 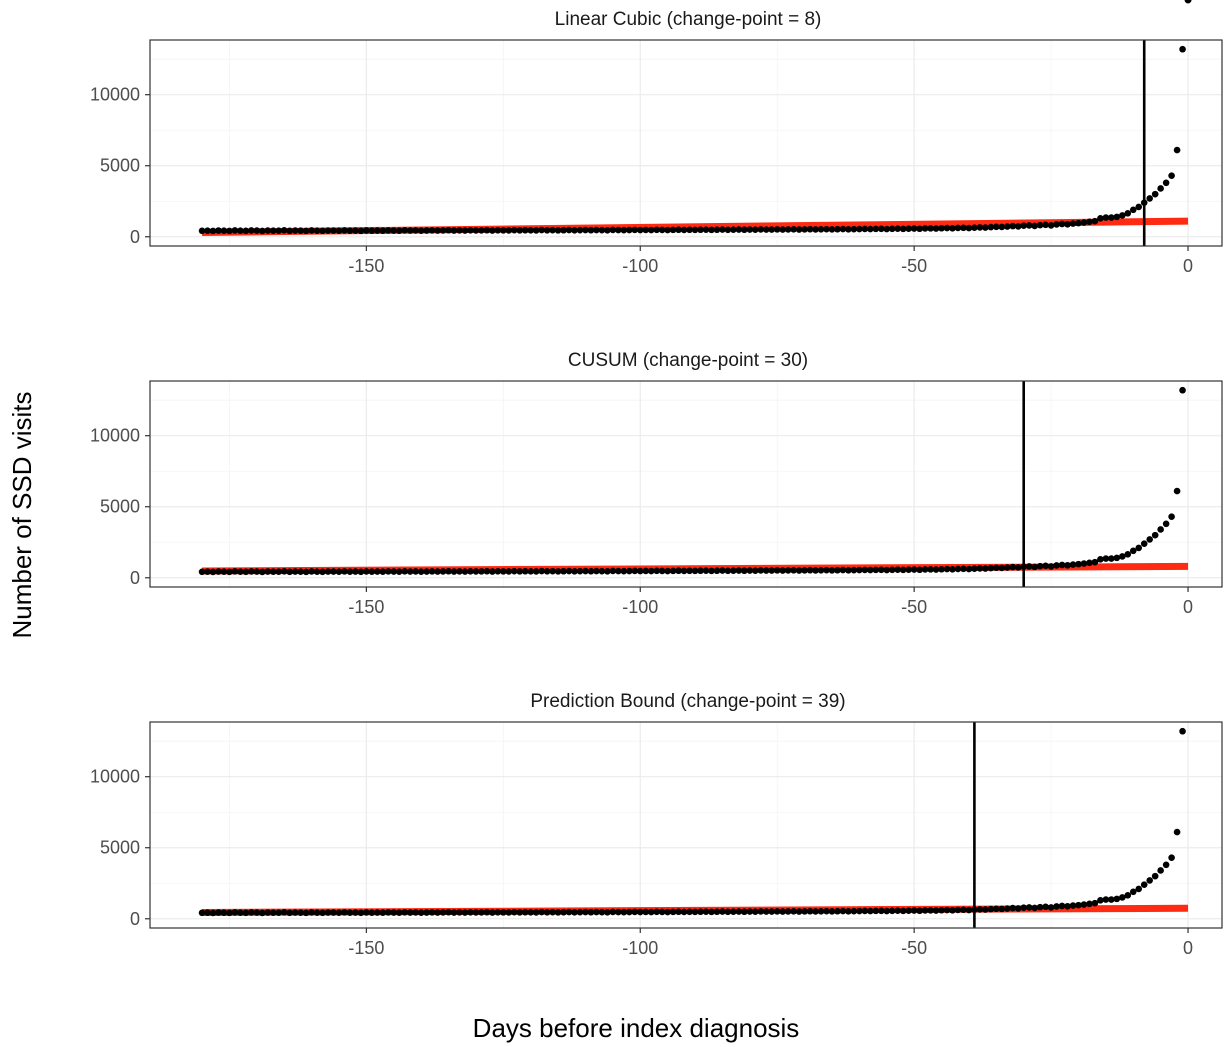 I want to click on y-tick-label: 0, so click(x=135, y=578).